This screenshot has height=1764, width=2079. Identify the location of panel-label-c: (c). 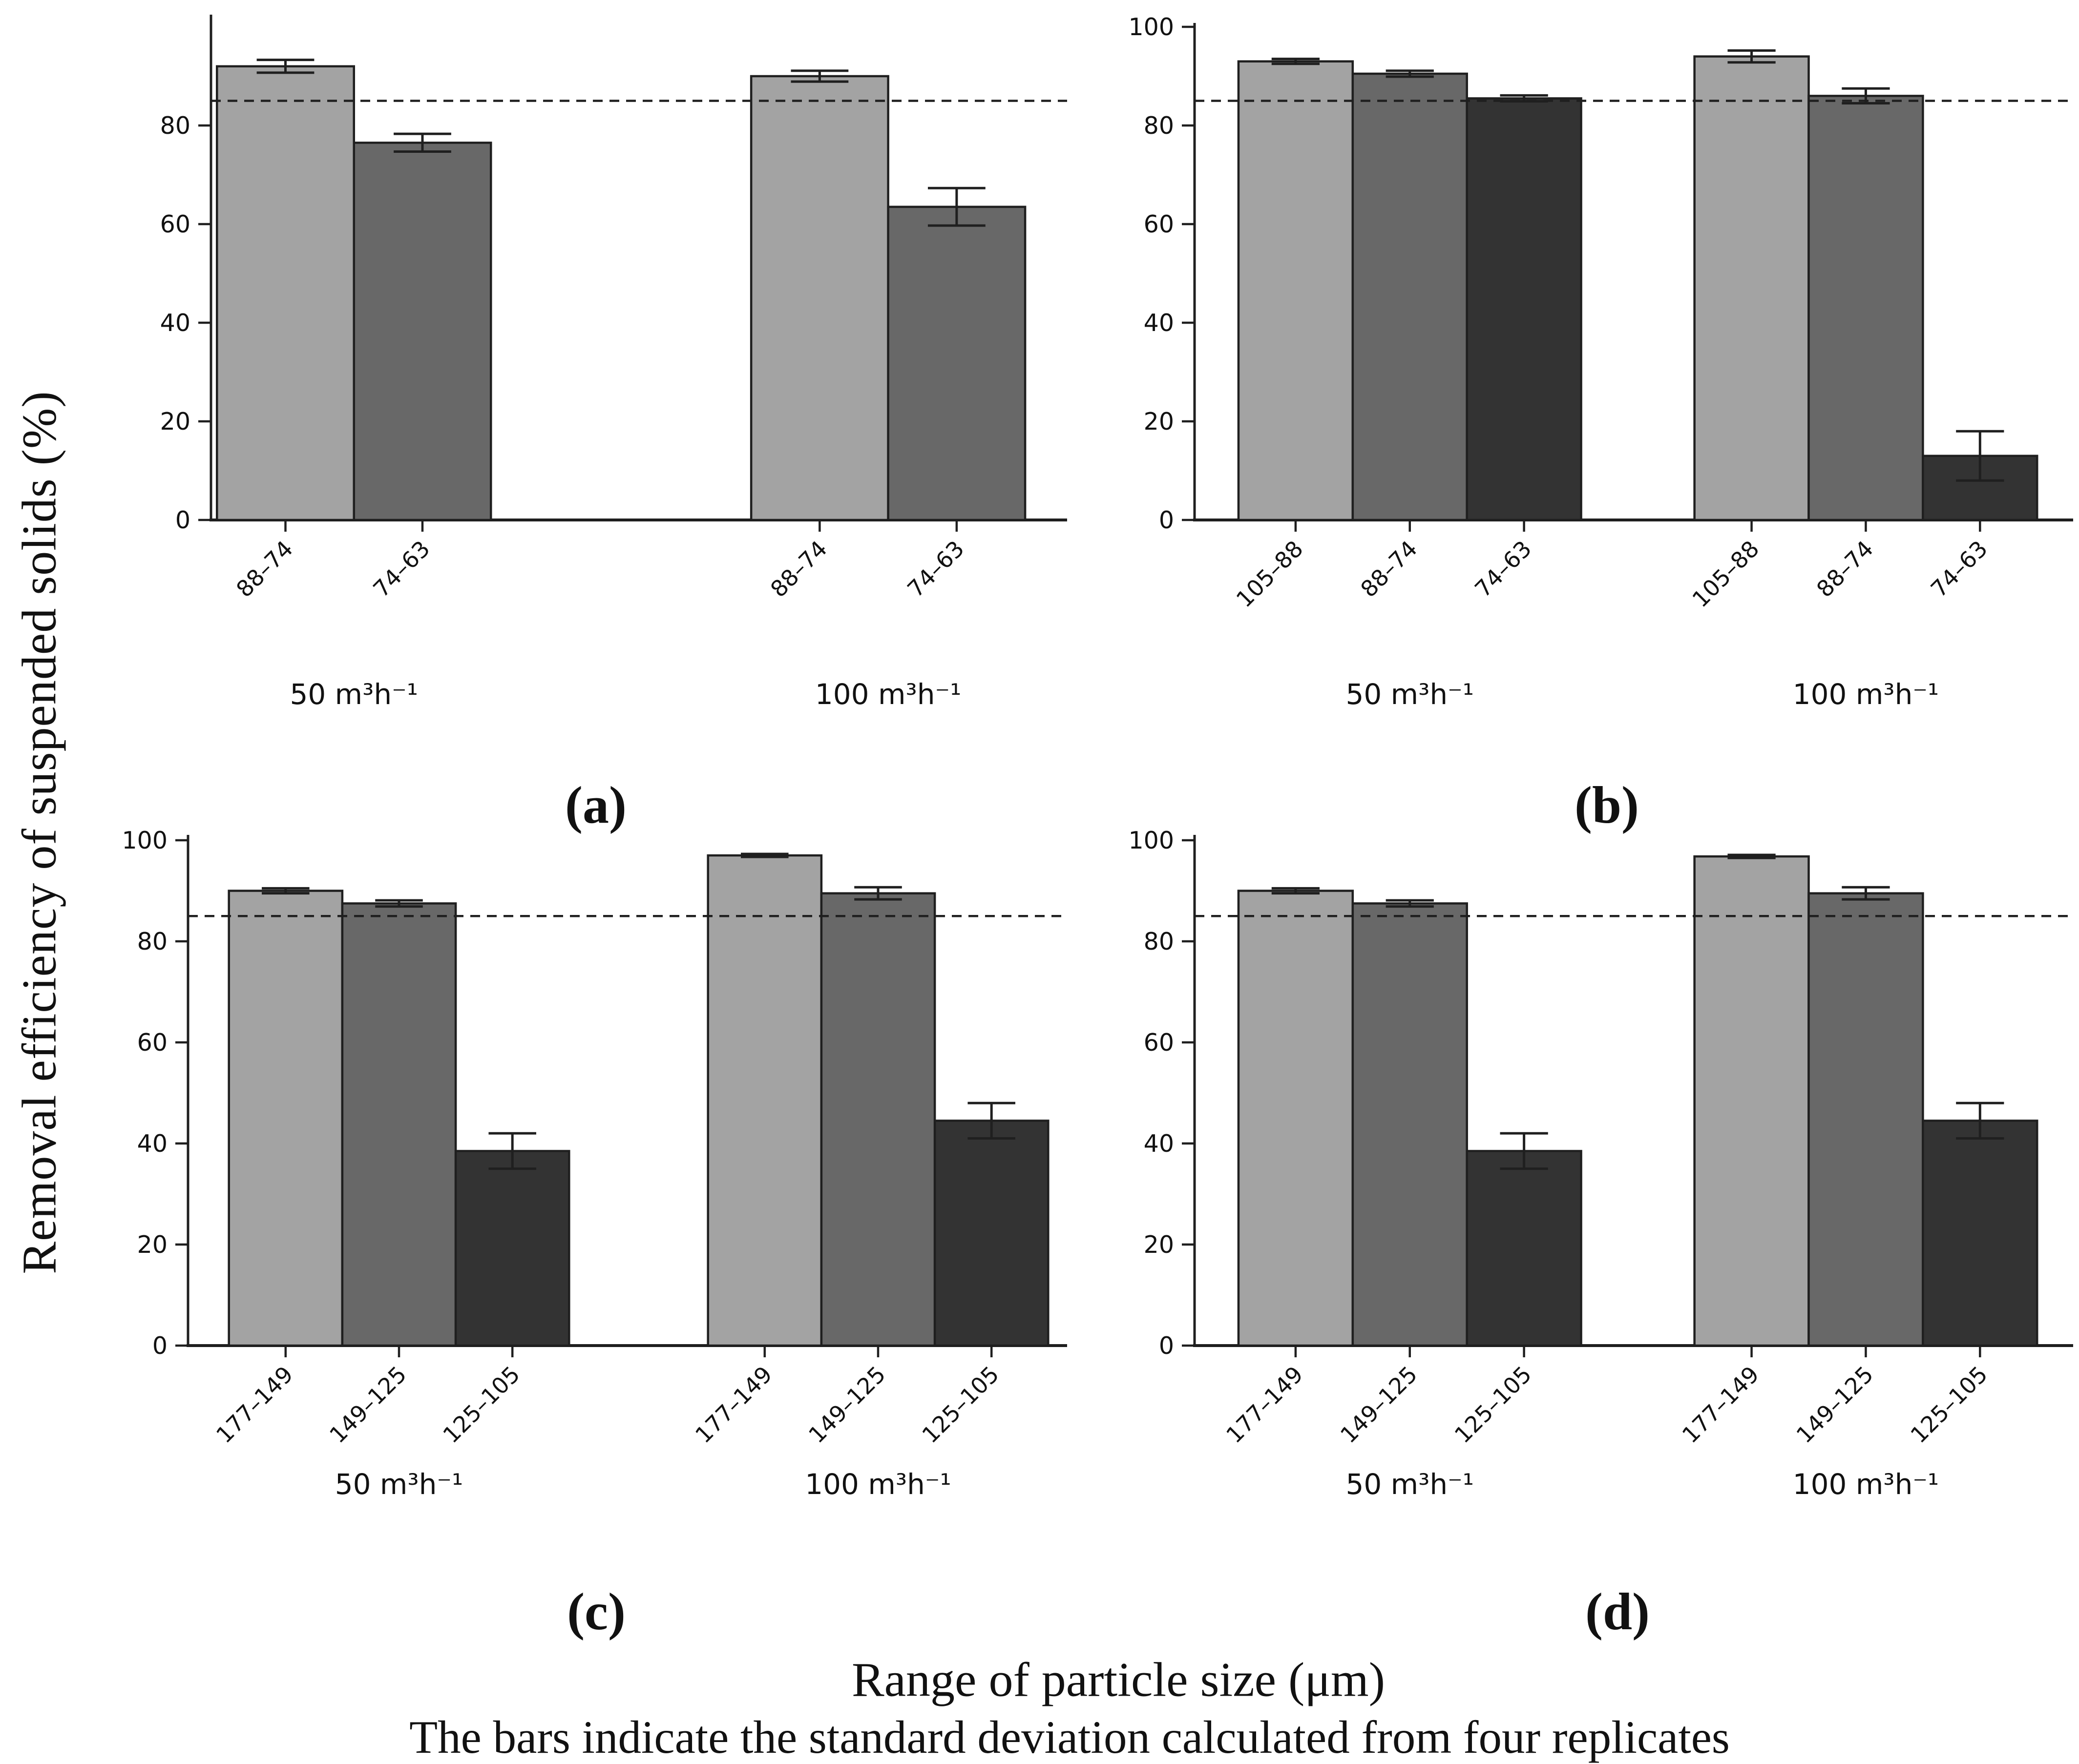
(596, 1612).